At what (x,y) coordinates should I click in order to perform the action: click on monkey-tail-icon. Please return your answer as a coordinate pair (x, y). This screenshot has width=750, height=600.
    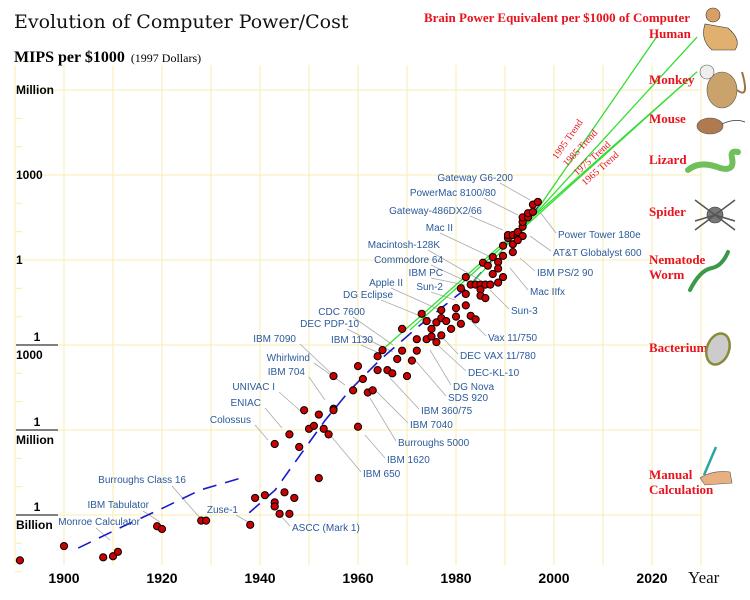
    Looking at the image, I should click on (741, 82).